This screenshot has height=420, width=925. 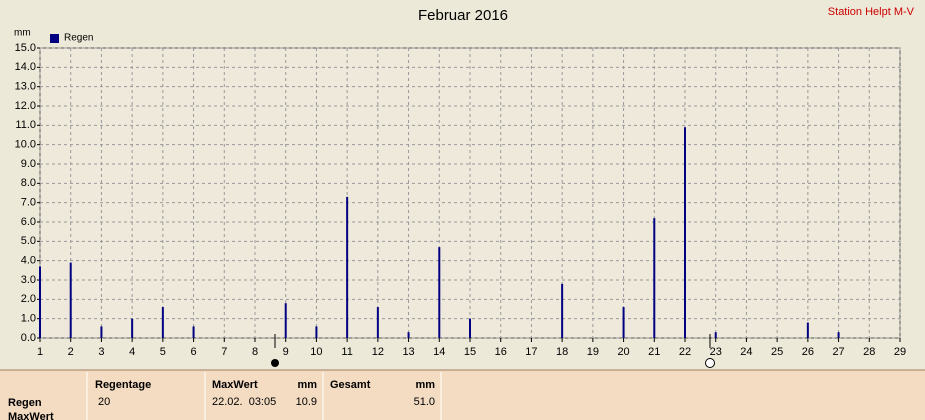 I want to click on x-tick-label: 24, so click(x=746, y=352).